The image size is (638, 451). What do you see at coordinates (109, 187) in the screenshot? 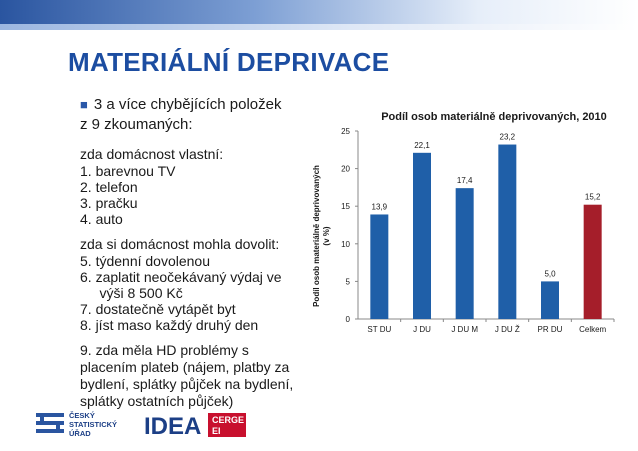
I see `list-item: 2. telefon` at bounding box center [109, 187].